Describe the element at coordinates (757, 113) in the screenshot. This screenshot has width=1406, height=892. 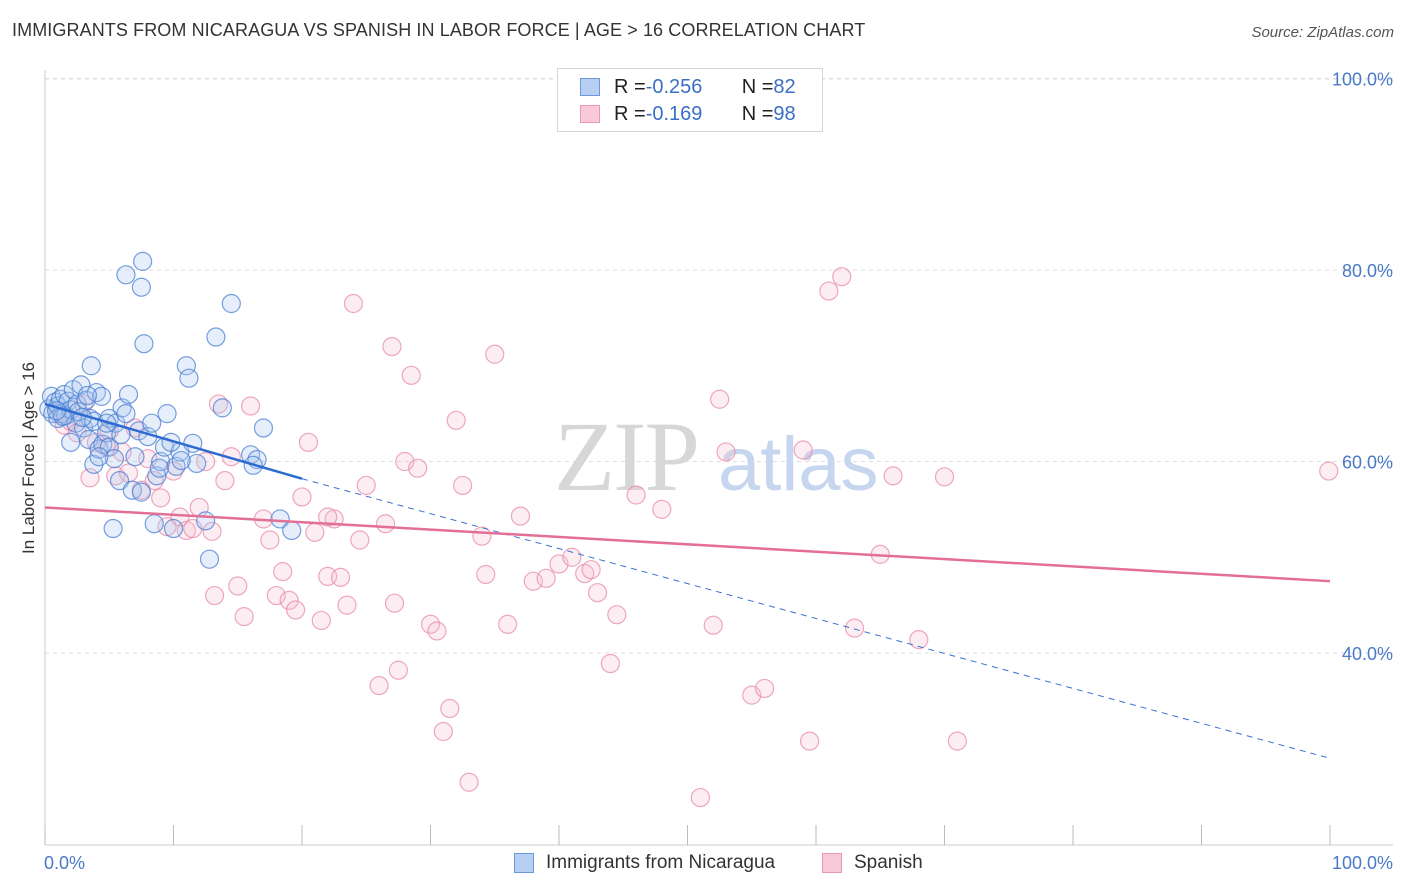
I see `legend-n-label: N =` at that location.